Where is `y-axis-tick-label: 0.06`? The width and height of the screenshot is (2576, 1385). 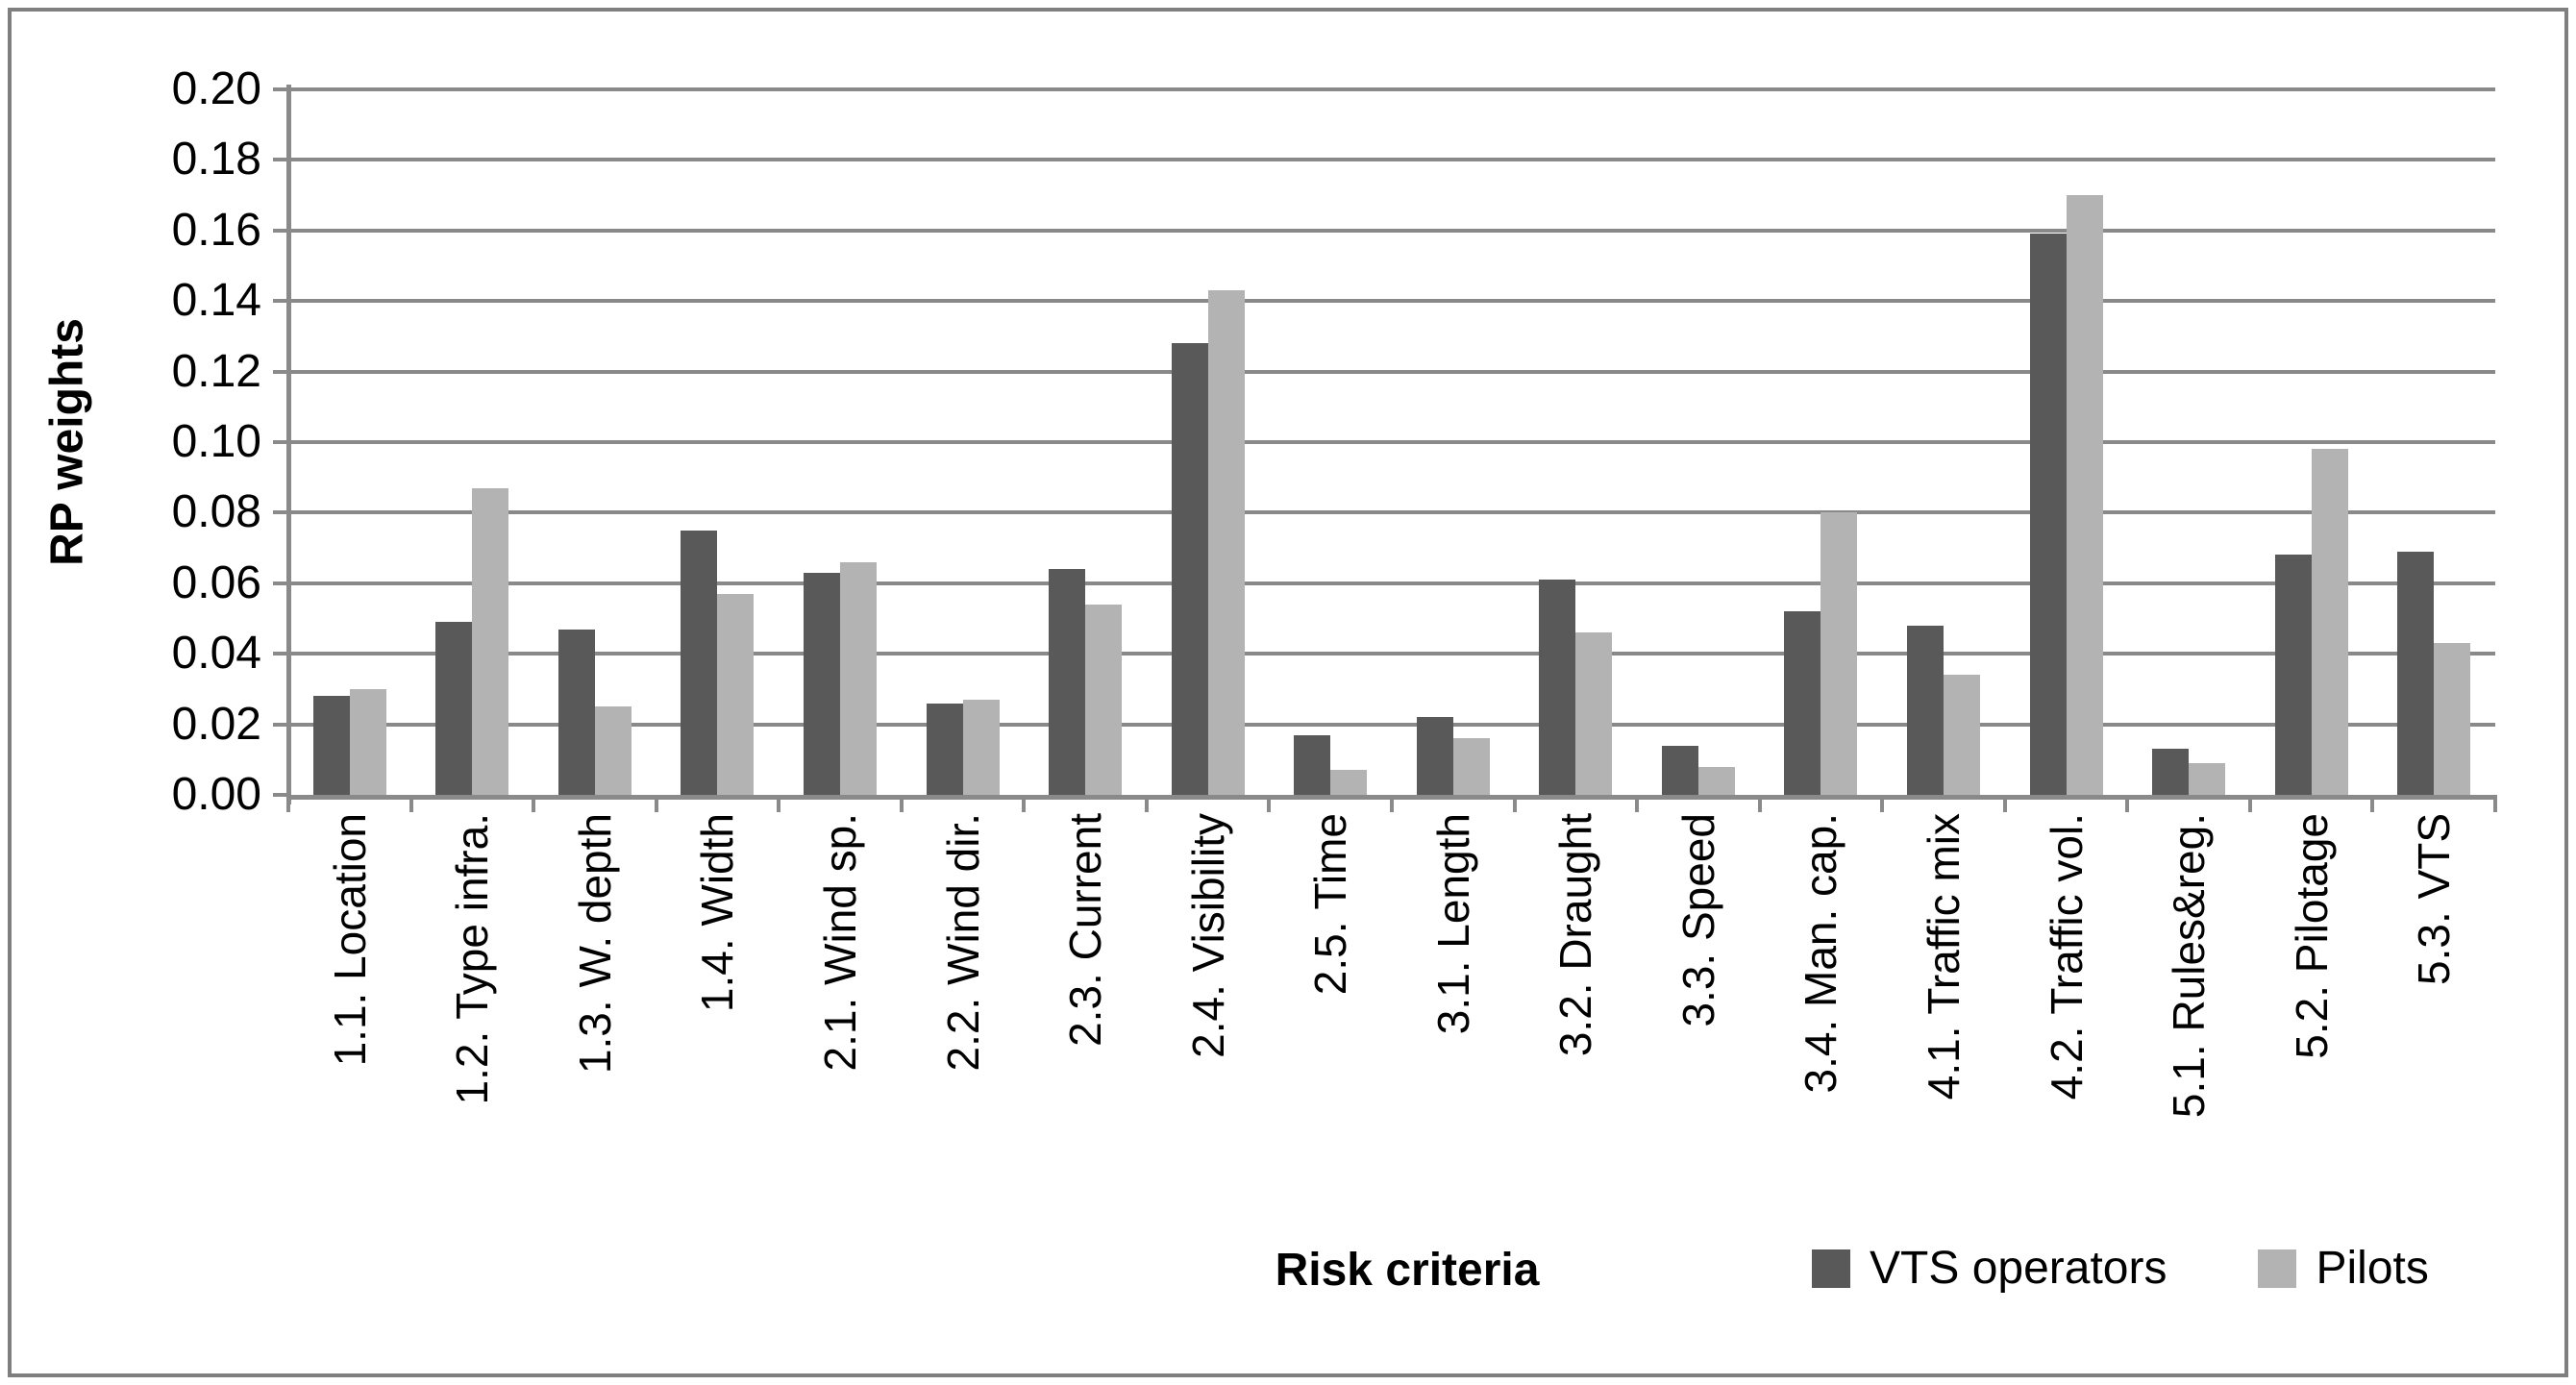 y-axis-tick-label: 0.06 is located at coordinates (216, 582).